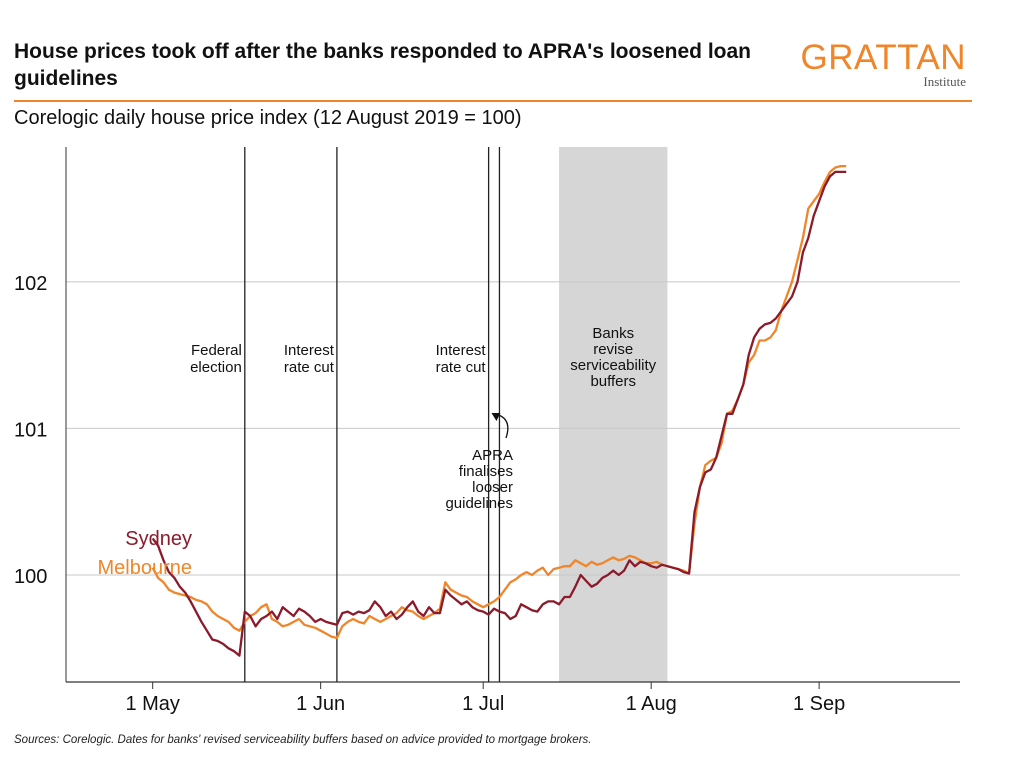 This screenshot has width=1024, height=767. What do you see at coordinates (503, 426) in the screenshot?
I see `annotation-arrow` at bounding box center [503, 426].